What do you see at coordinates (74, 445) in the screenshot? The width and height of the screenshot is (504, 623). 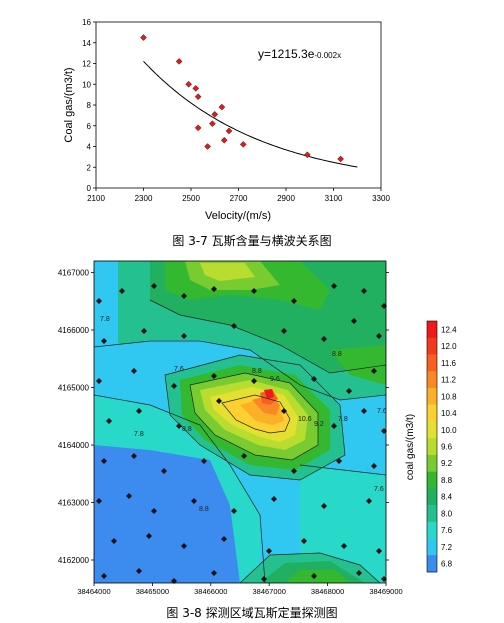 I see `map-y-tick-label: 4164000` at bounding box center [74, 445].